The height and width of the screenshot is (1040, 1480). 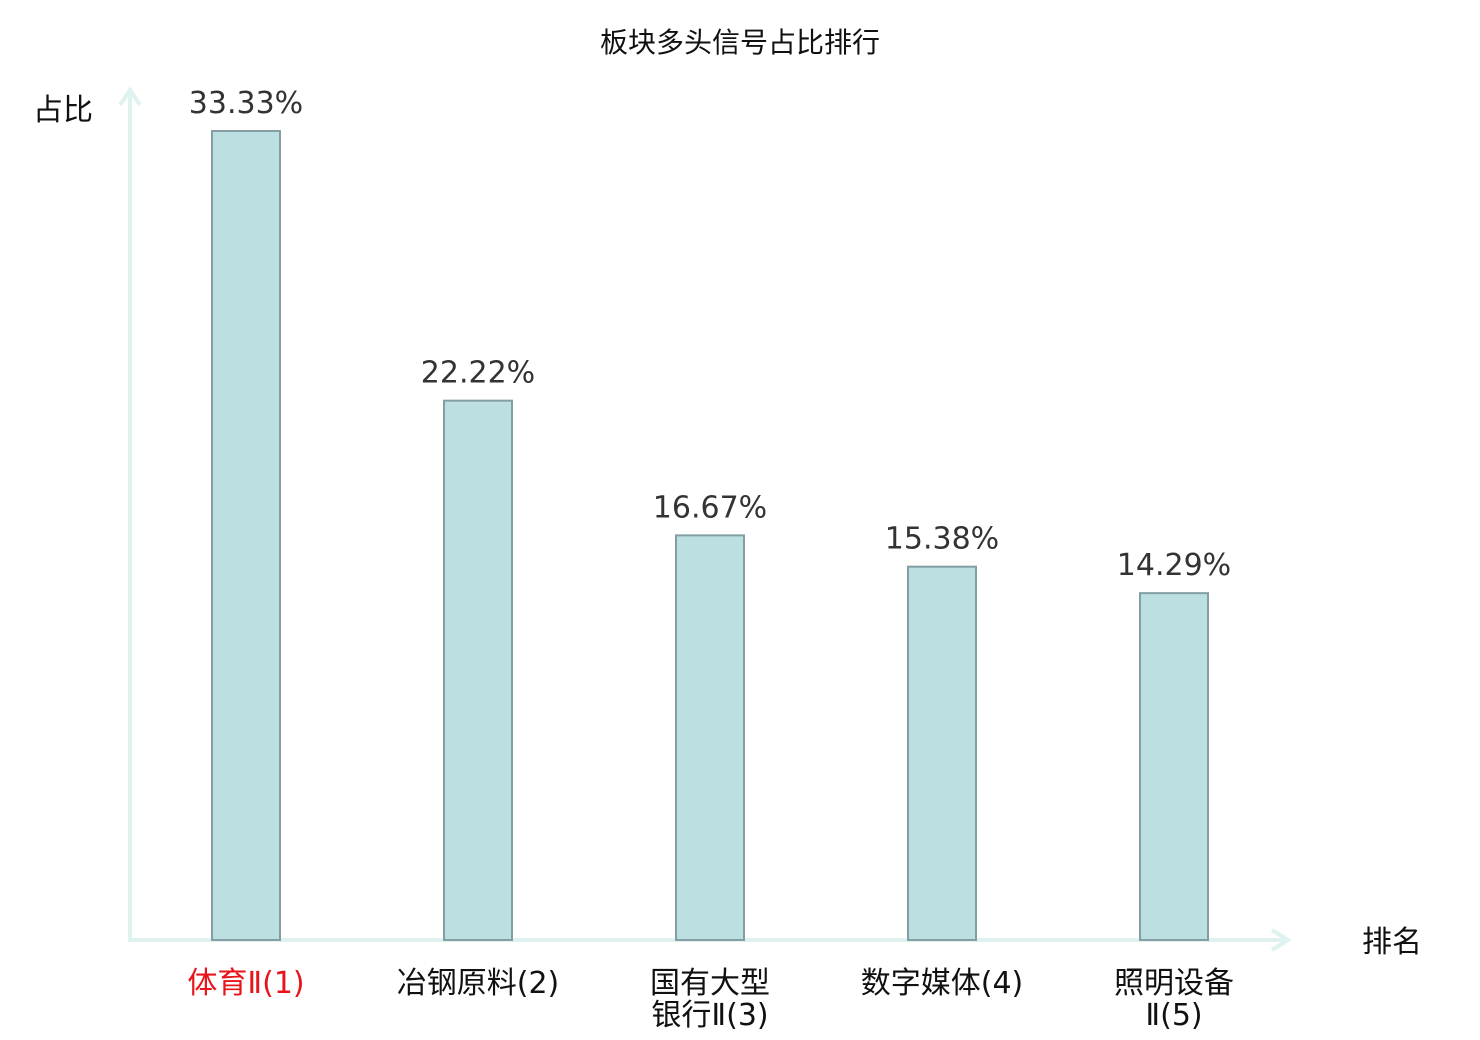 I want to click on category-label-5-line-1: 照明设备, so click(x=1174, y=983).